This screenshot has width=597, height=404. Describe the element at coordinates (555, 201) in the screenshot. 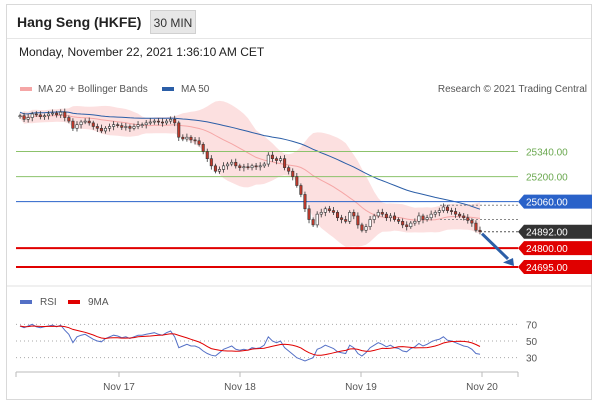

I see `pivot-tag` at that location.